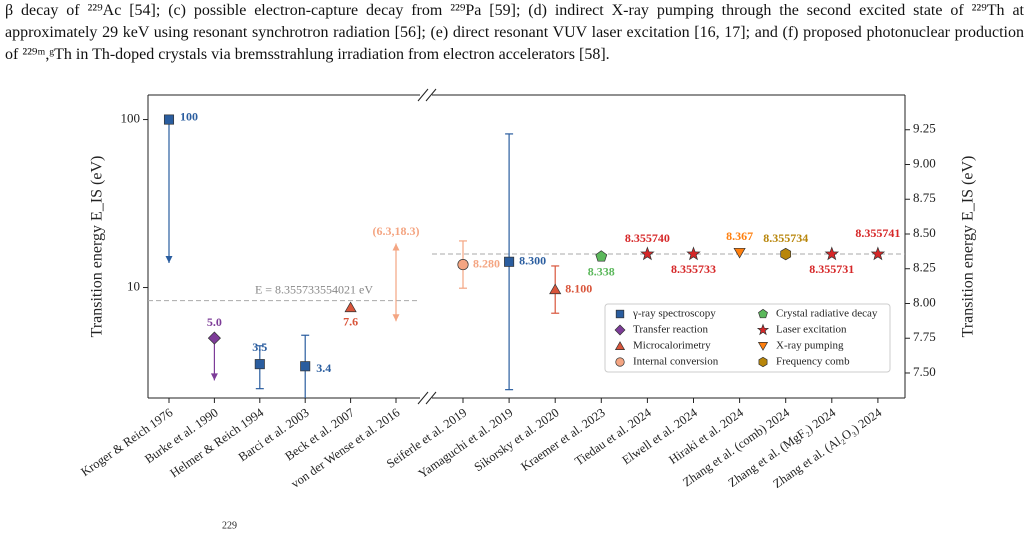 The width and height of the screenshot is (1029, 545). I want to click on x-tick-label: Kraemer et al. 2023, so click(562, 439).